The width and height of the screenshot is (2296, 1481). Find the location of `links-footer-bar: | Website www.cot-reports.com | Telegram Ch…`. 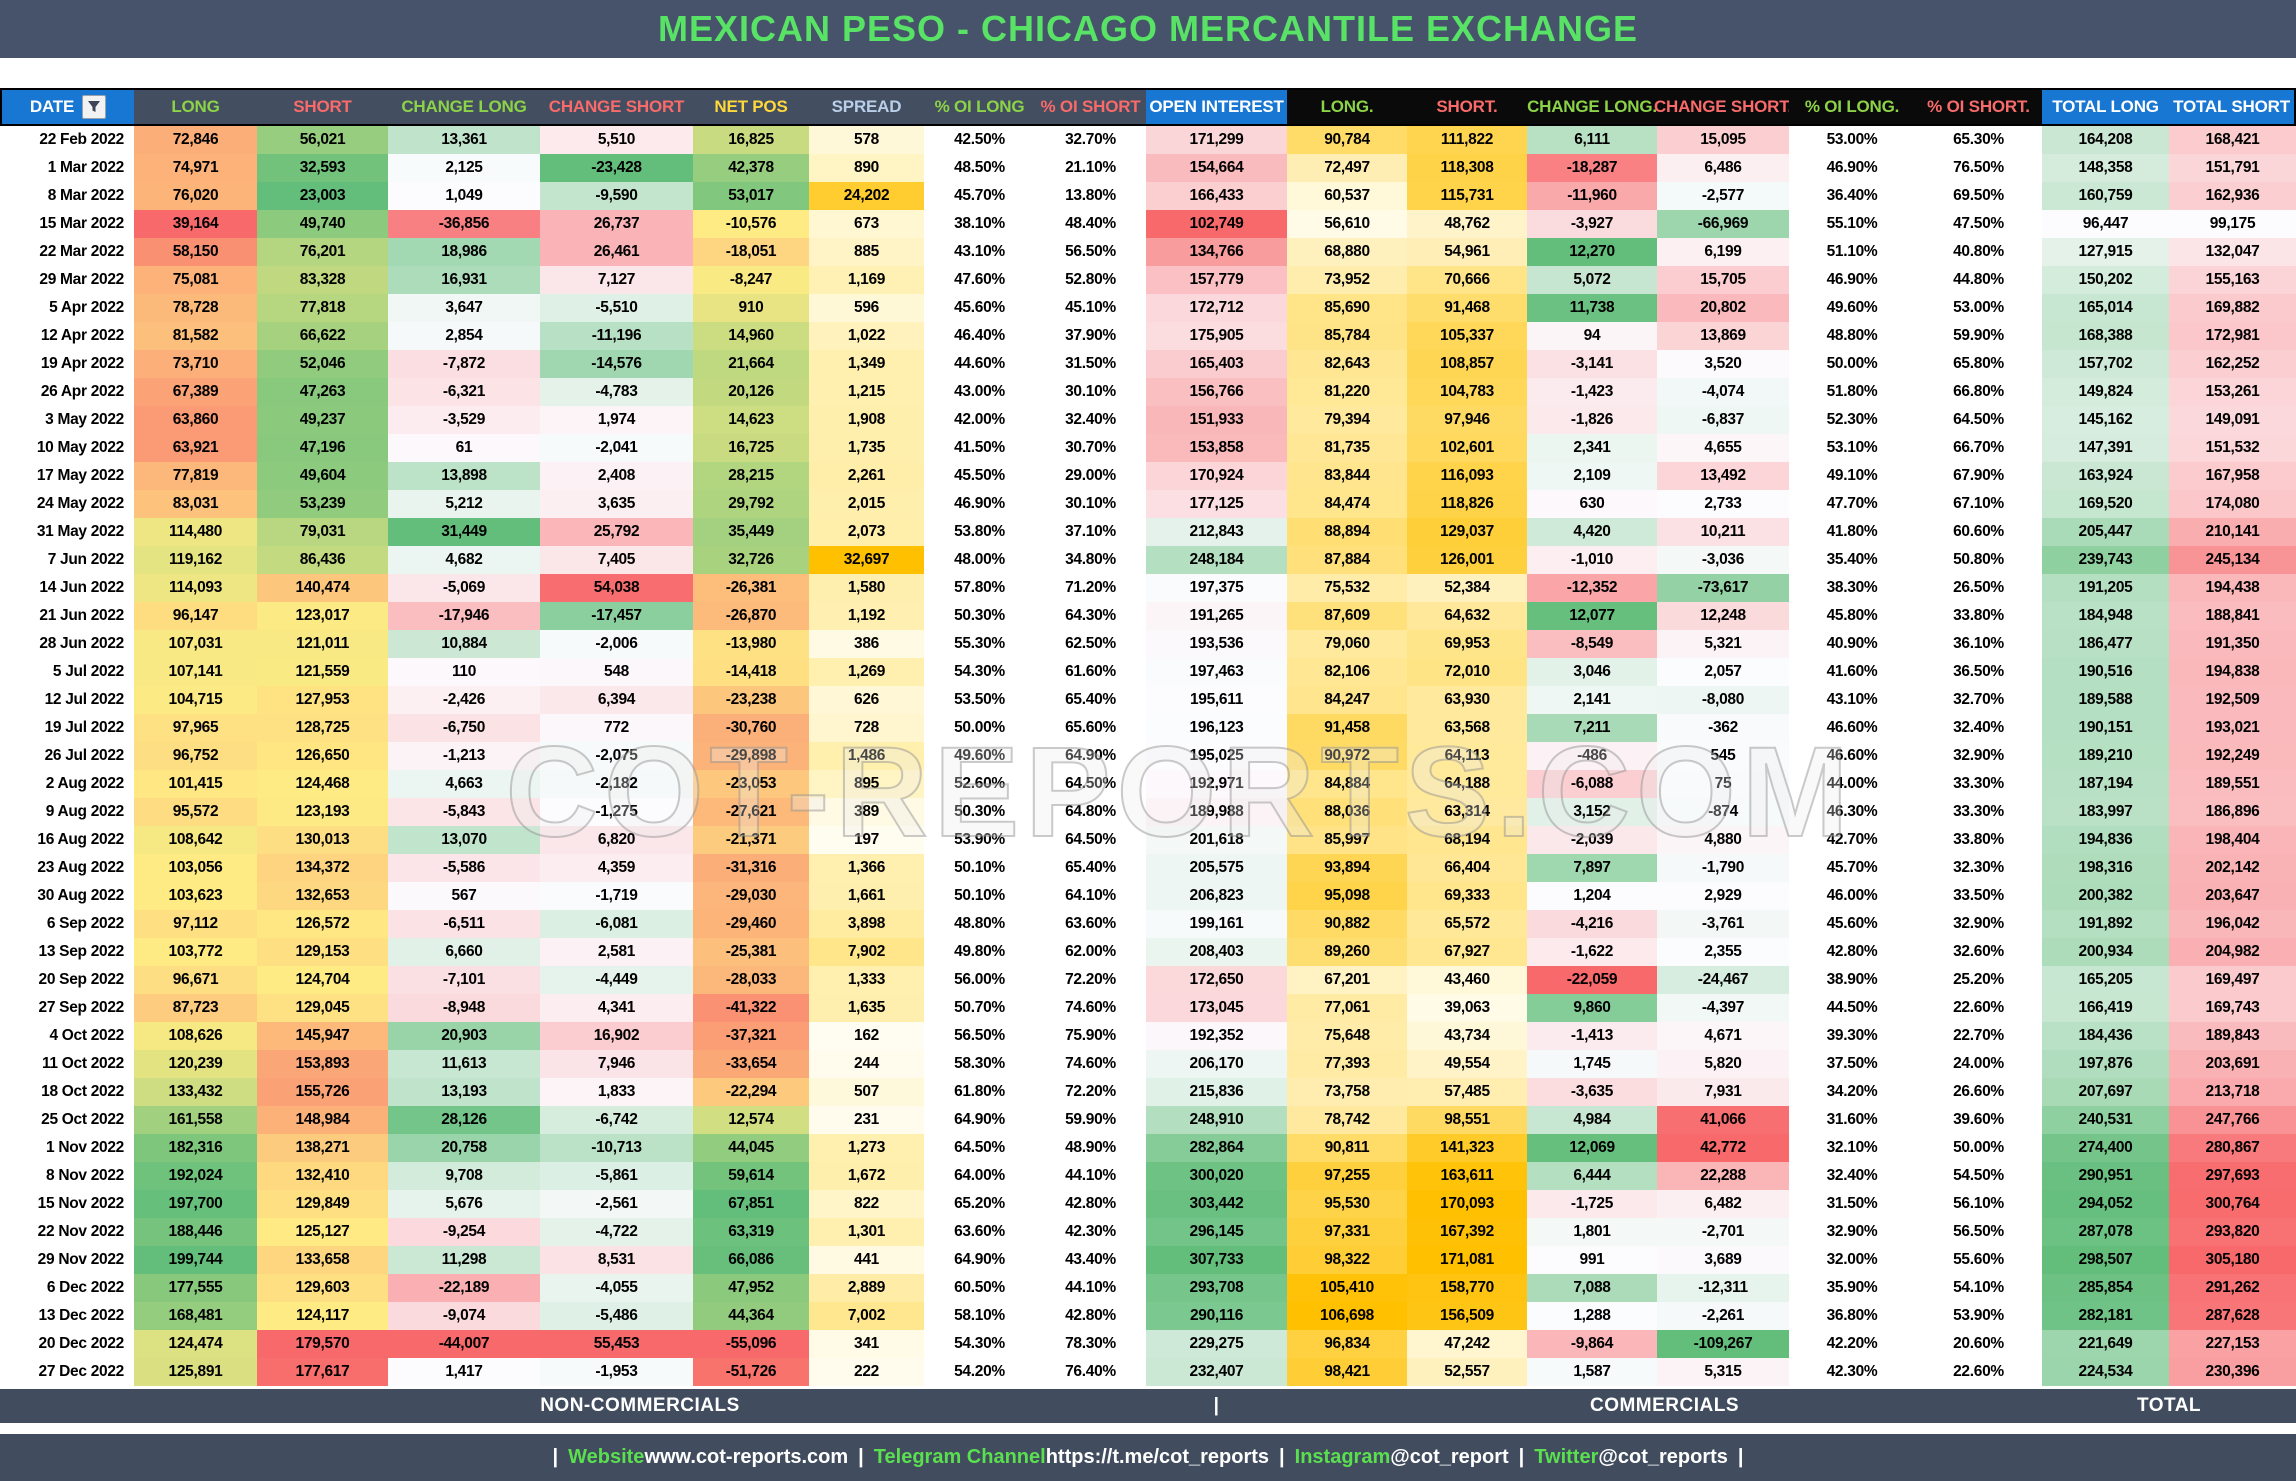

links-footer-bar: | Website www.cot-reports.com | Telegram Ch… is located at coordinates (1148, 1457).